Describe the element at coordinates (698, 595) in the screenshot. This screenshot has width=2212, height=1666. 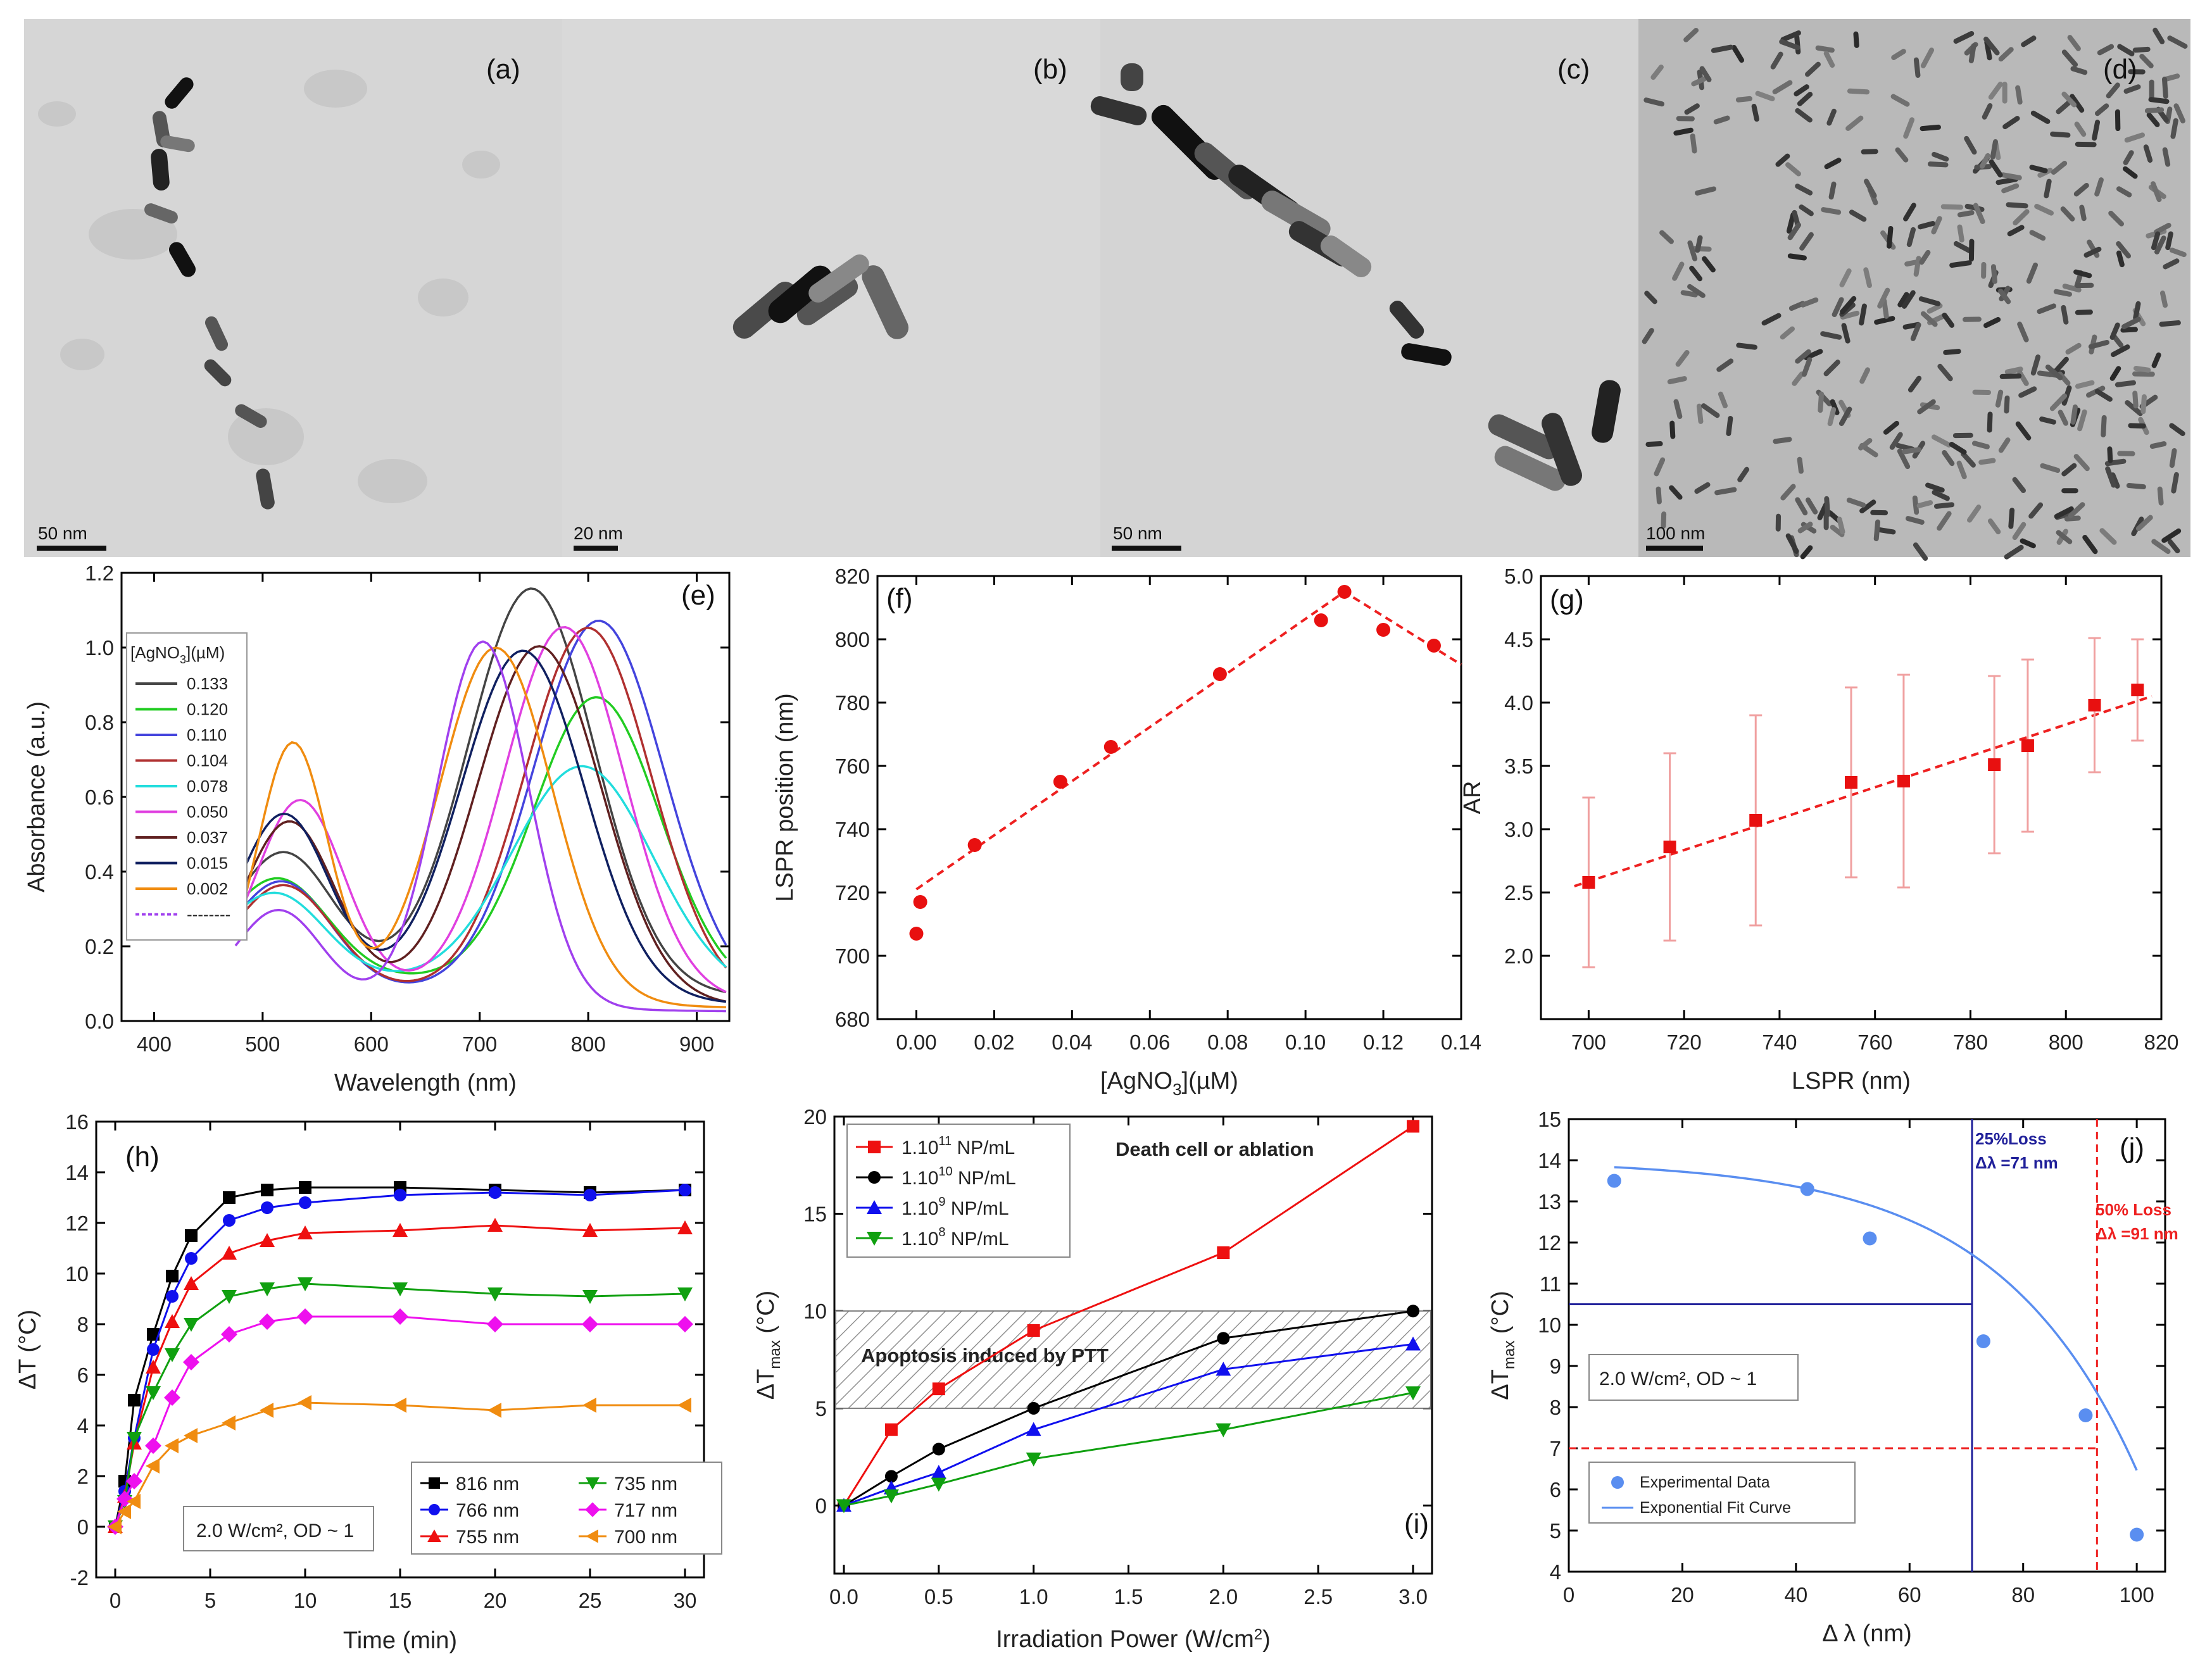
I see `panel-label: (e)` at that location.